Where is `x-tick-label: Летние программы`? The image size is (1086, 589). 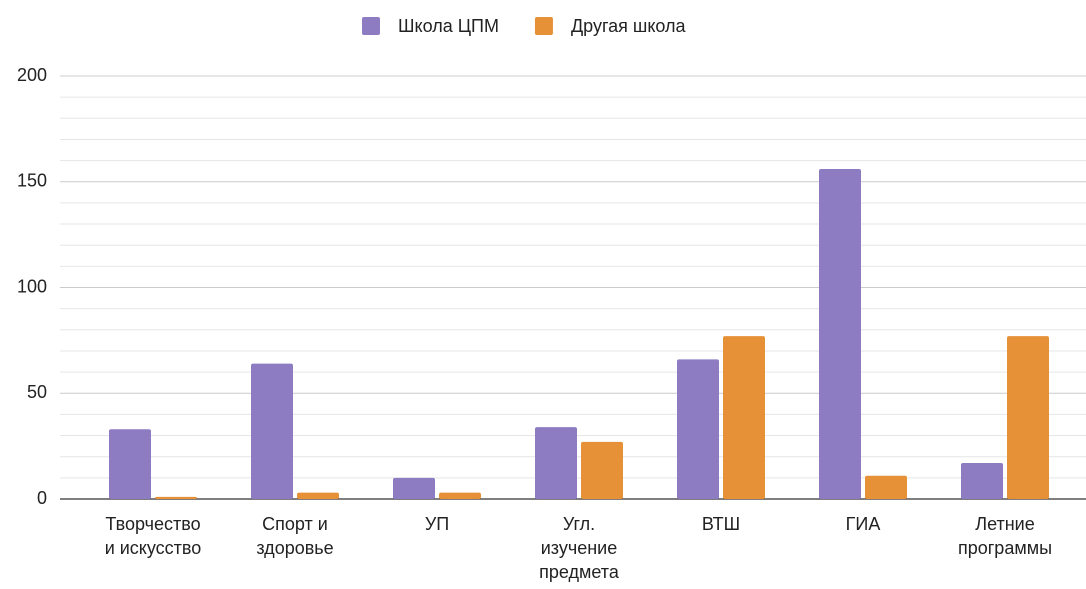 x-tick-label: Летние программы is located at coordinates (1005, 536).